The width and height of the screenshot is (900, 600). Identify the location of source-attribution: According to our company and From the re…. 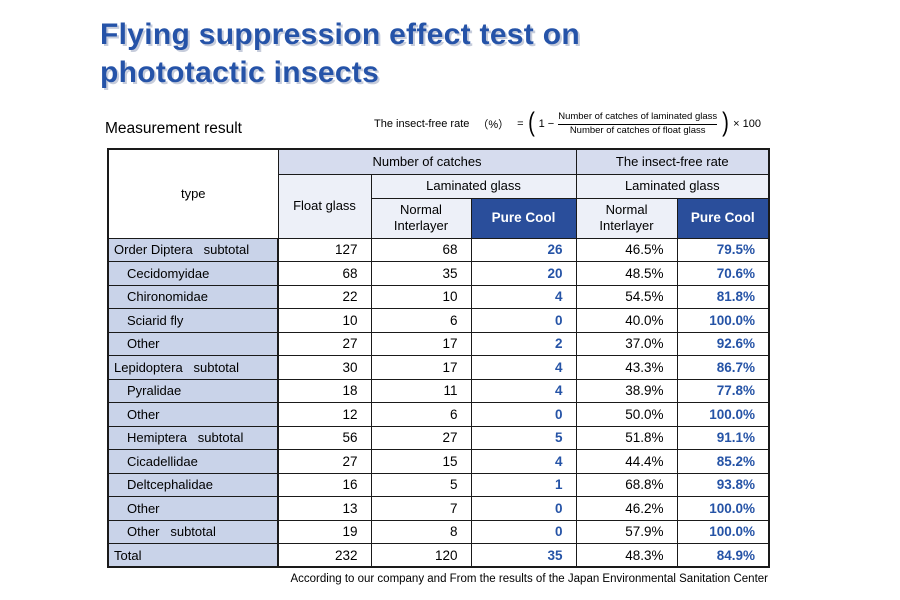
(529, 579).